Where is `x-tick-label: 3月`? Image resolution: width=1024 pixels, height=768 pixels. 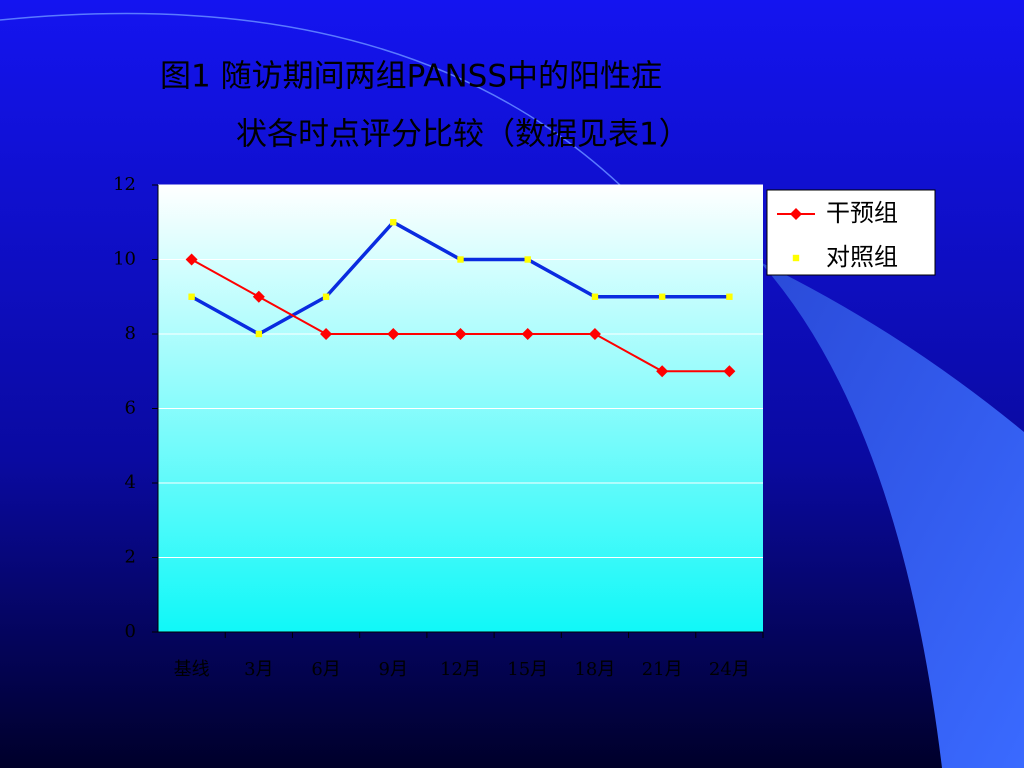 x-tick-label: 3月 is located at coordinates (258, 669).